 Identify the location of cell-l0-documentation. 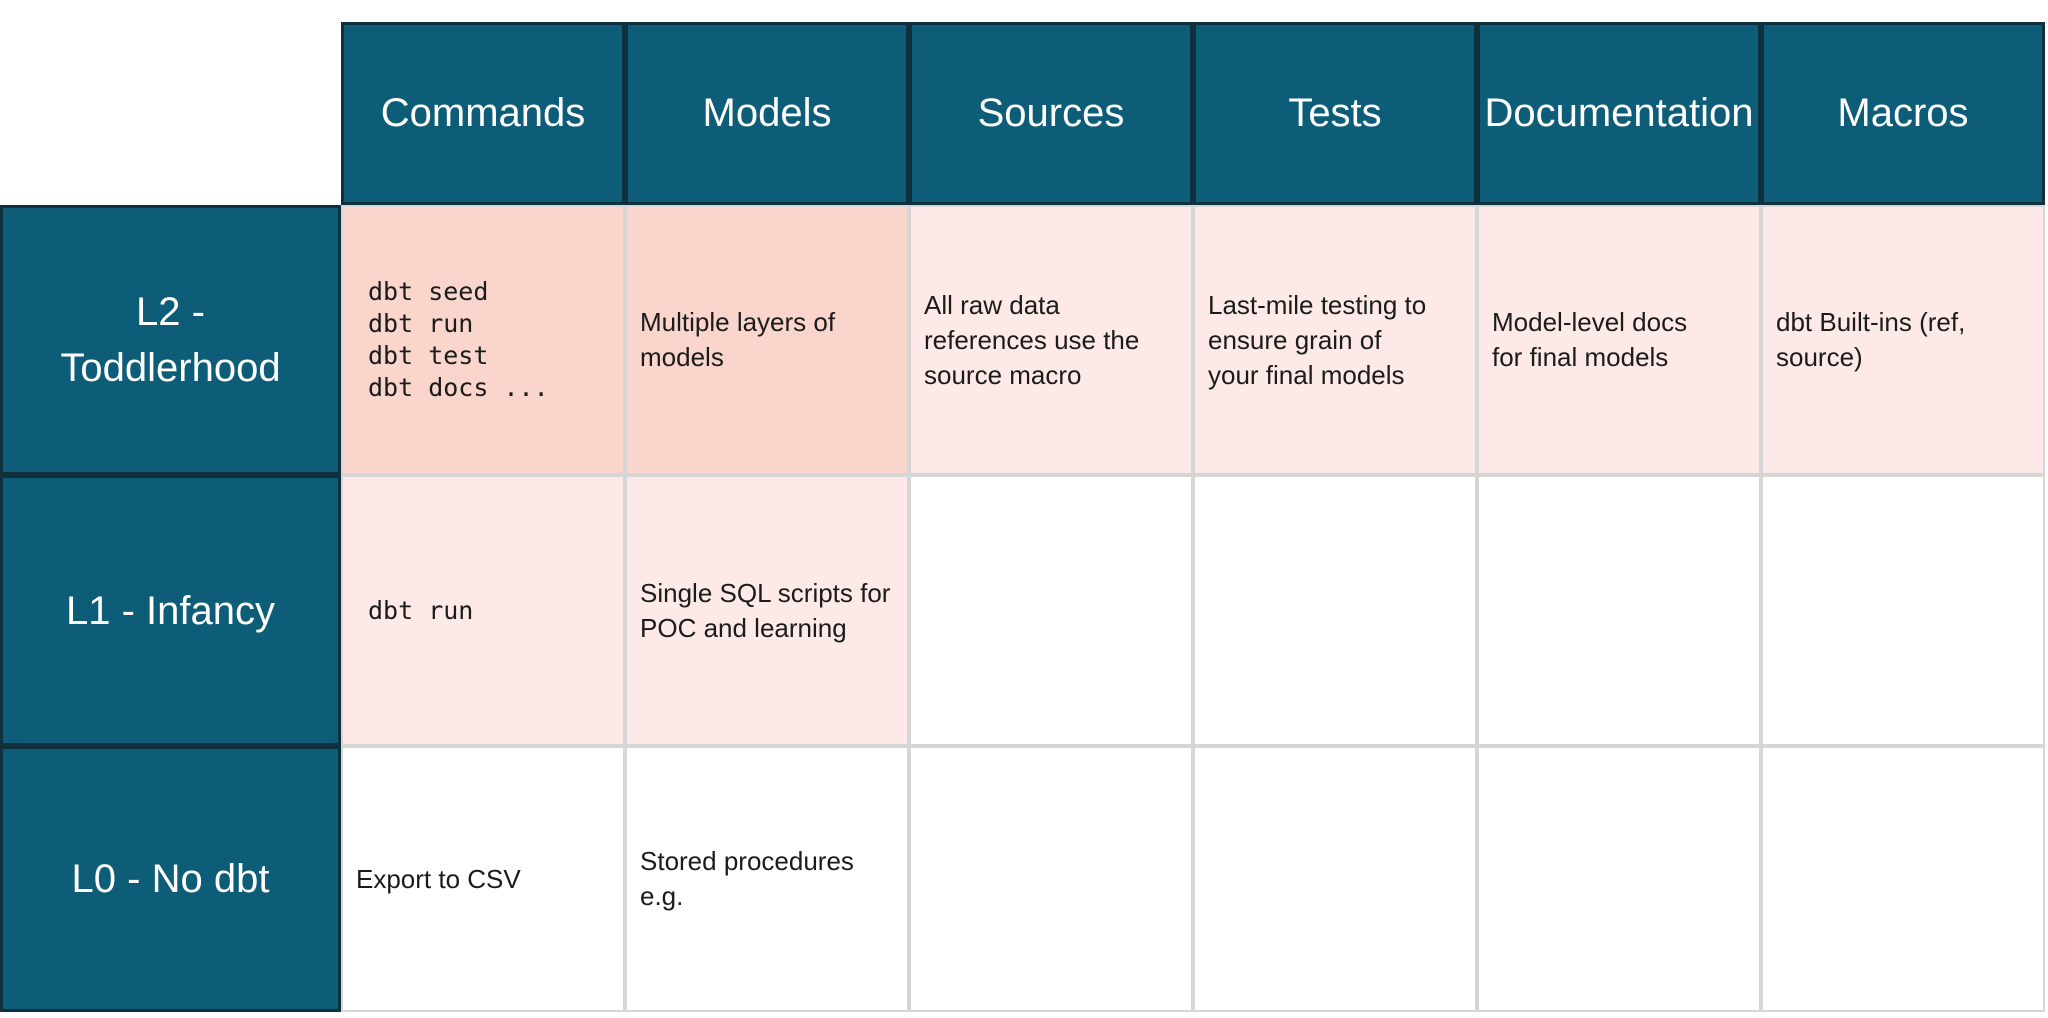
(1619, 879).